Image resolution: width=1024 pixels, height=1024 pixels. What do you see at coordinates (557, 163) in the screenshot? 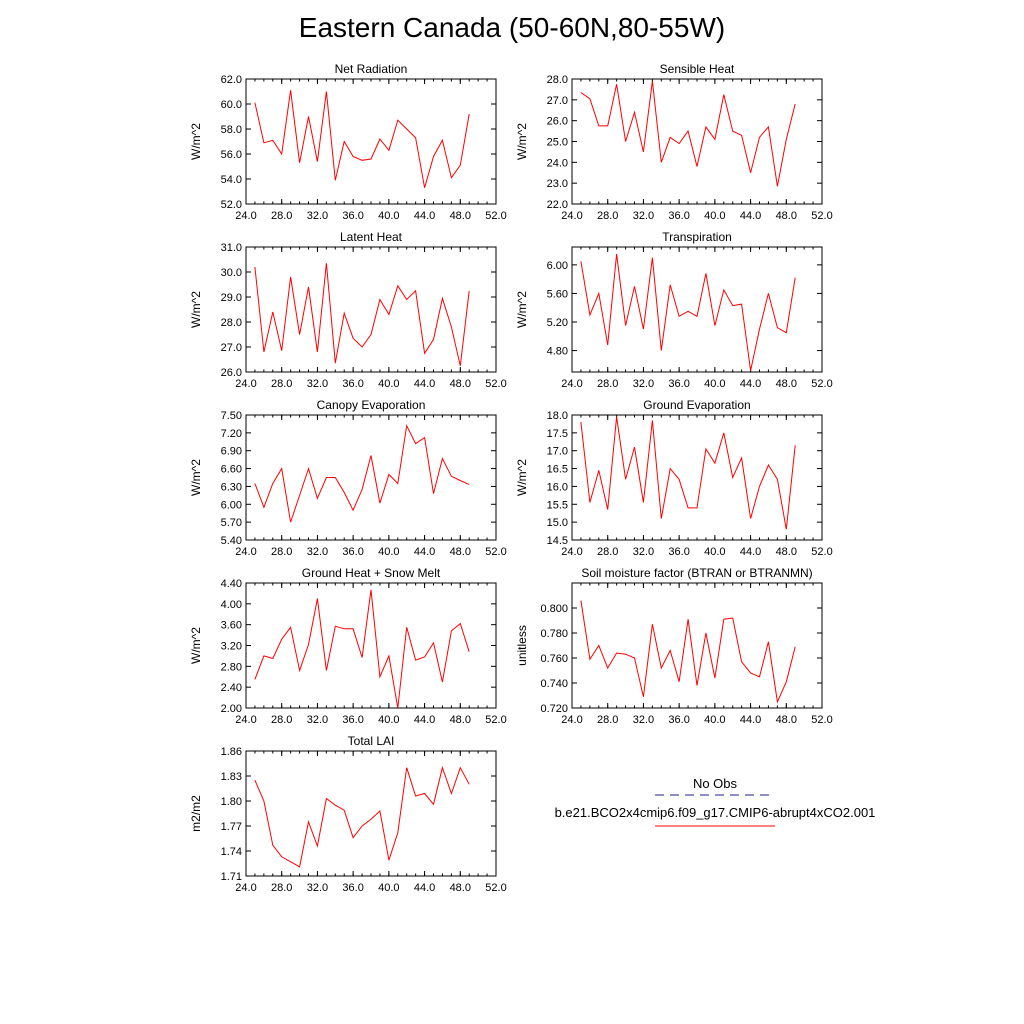
I see `y-tick-label: 24.0` at bounding box center [557, 163].